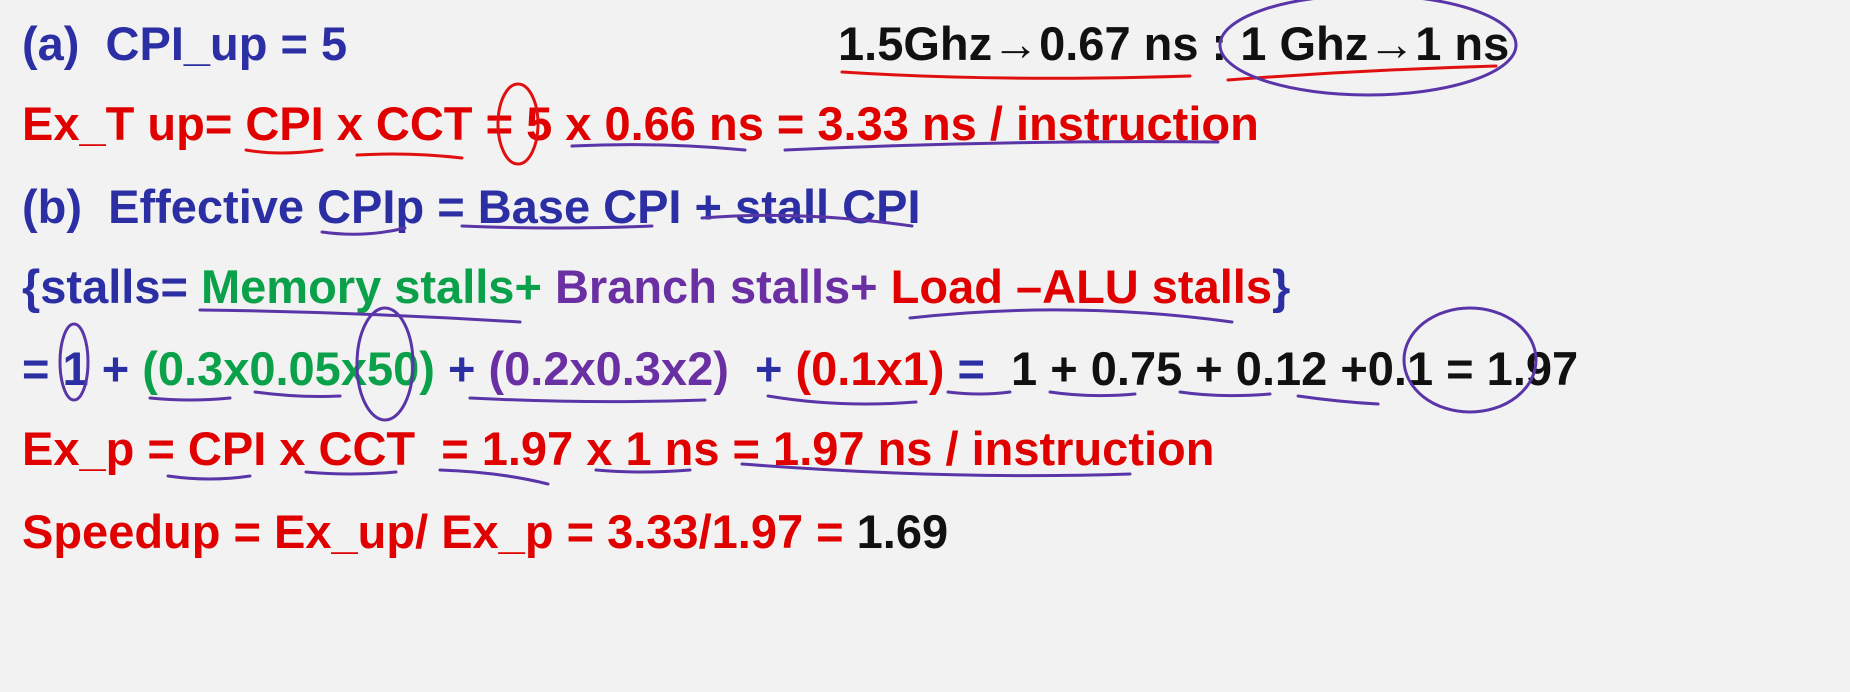  Describe the element at coordinates (1081, 286) in the screenshot. I see `load-alu-stalls: Load –ALU stalls` at that location.